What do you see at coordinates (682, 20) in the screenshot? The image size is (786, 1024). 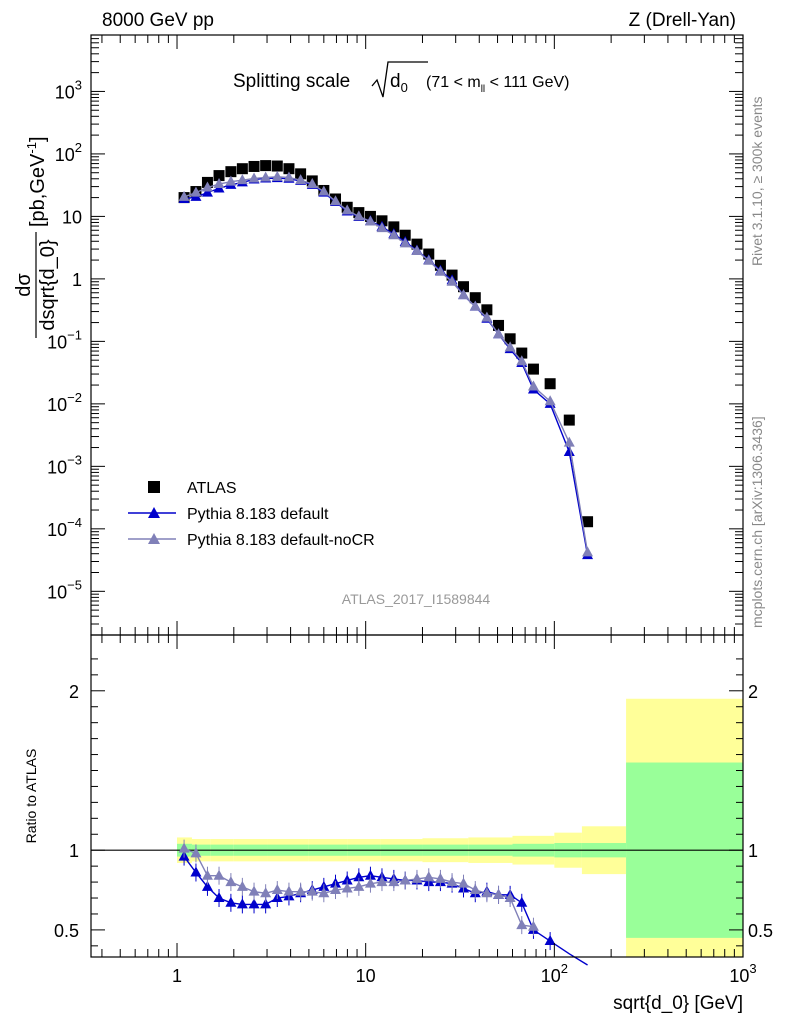 I see `header-right: Z (Drell-Yan)` at bounding box center [682, 20].